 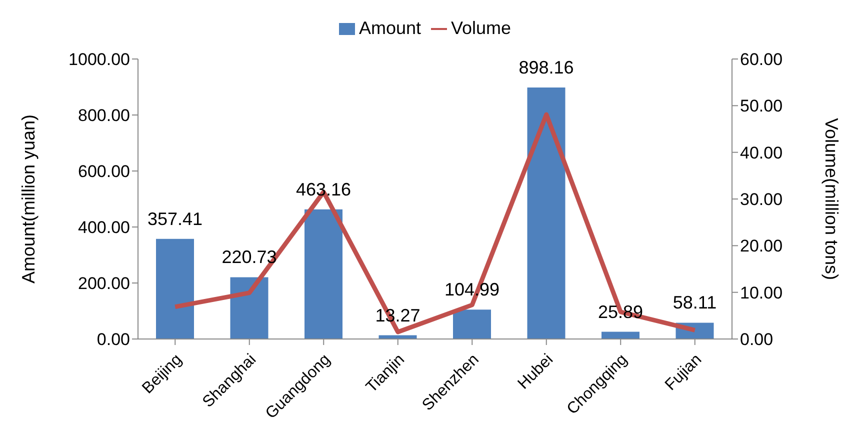 I want to click on y2-tick-label: 30.00, so click(x=761, y=200).